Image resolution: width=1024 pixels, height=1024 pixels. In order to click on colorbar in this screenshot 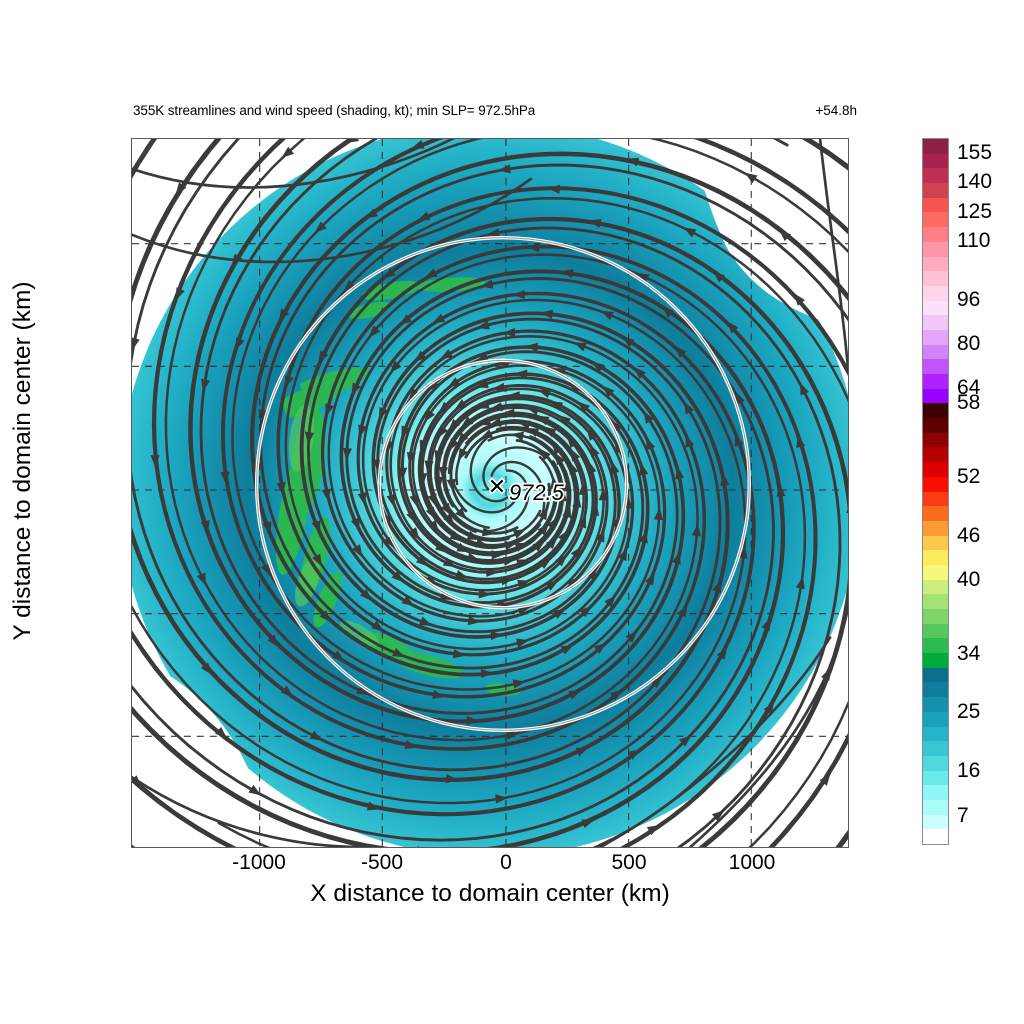, I will do `click(935, 491)`.